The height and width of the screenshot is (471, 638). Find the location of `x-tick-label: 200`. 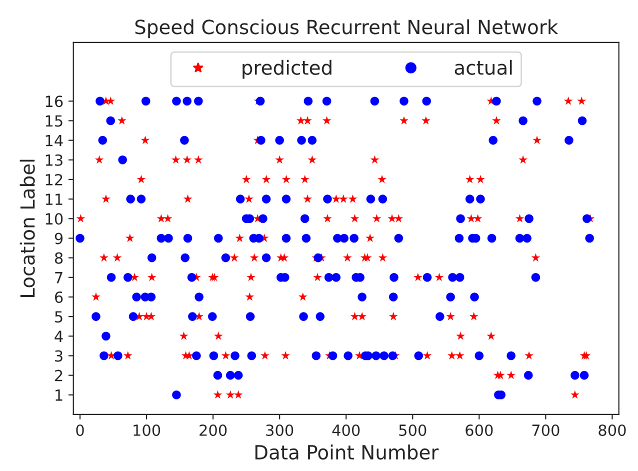

x-tick-label: 200 is located at coordinates (213, 430).